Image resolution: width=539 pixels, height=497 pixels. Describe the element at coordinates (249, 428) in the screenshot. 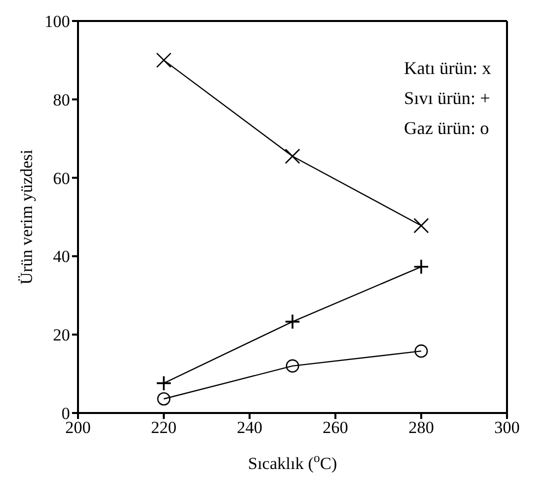

I see `x-tick-label: 240` at that location.